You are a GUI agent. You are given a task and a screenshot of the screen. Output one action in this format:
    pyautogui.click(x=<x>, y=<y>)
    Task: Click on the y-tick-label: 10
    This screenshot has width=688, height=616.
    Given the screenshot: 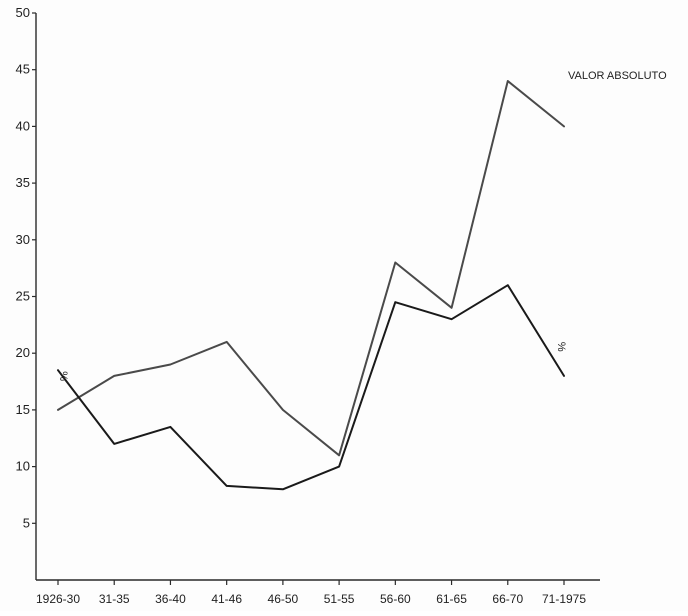 What is the action you would take?
    pyautogui.click(x=23, y=466)
    